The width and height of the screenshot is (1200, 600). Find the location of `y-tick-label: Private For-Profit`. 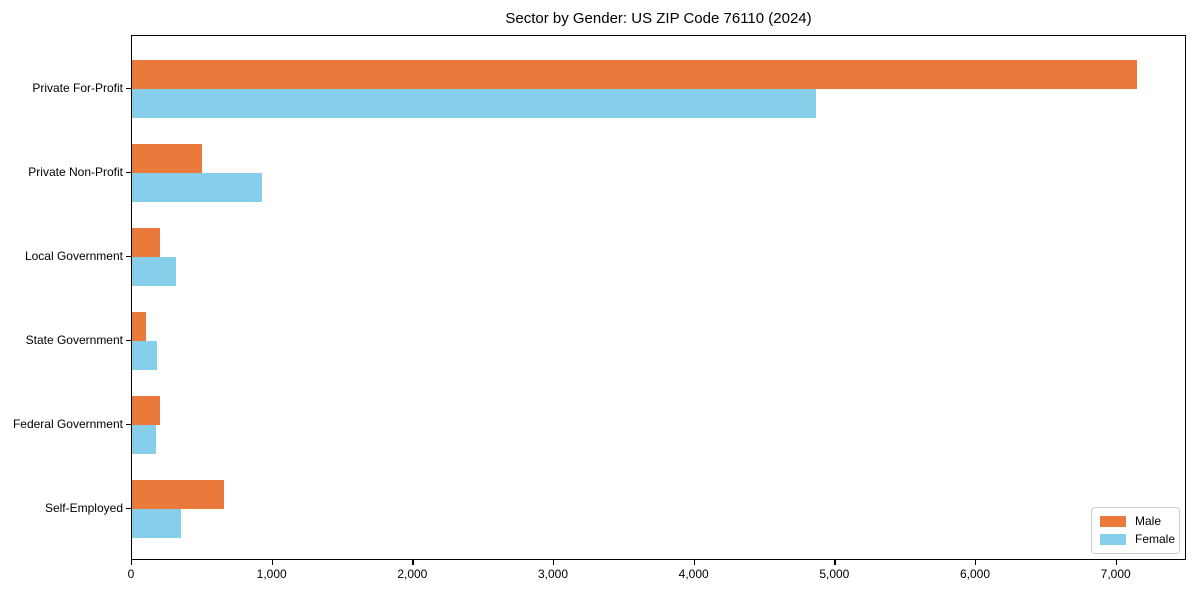

y-tick-label: Private For-Profit is located at coordinates (77, 88).